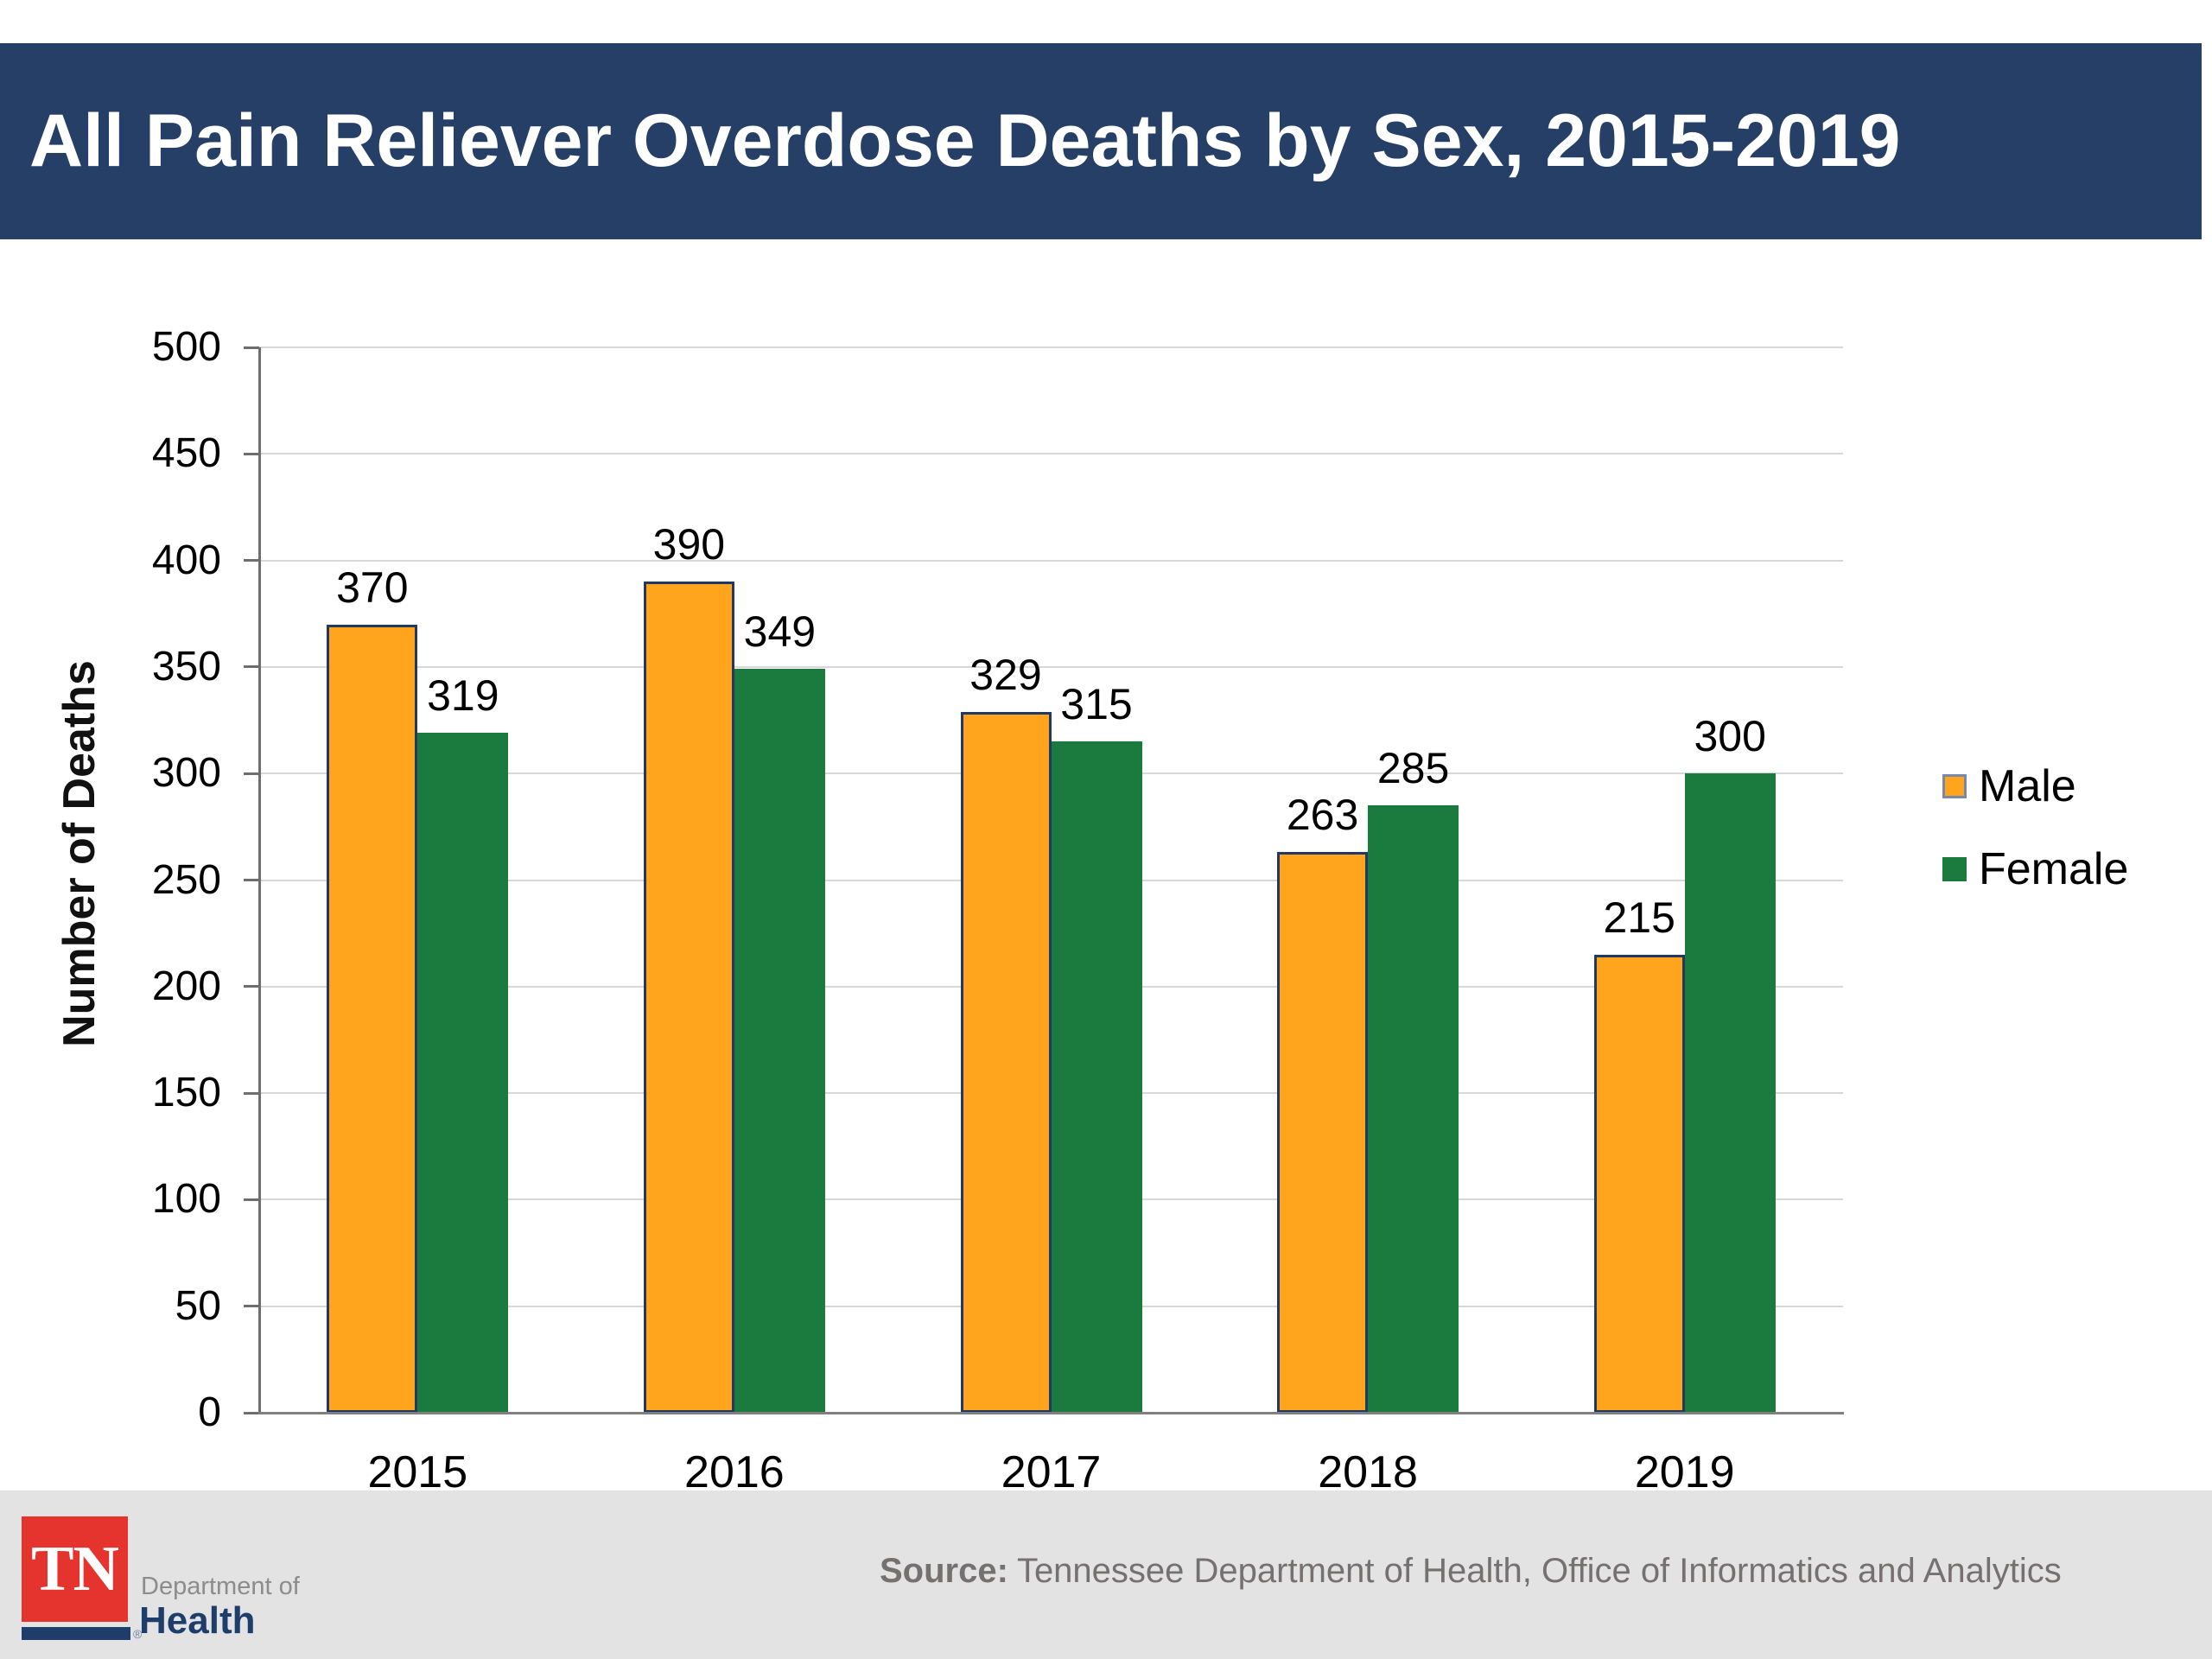 This screenshot has height=1659, width=2212. Describe the element at coordinates (1051, 1413) in the screenshot. I see `x-axis-line` at that location.